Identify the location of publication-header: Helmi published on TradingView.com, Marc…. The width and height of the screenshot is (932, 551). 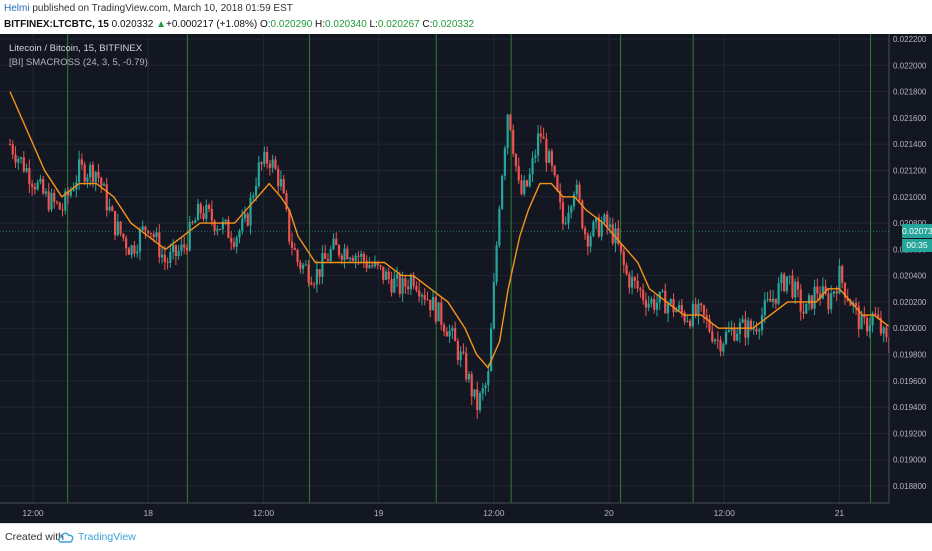
(466, 17).